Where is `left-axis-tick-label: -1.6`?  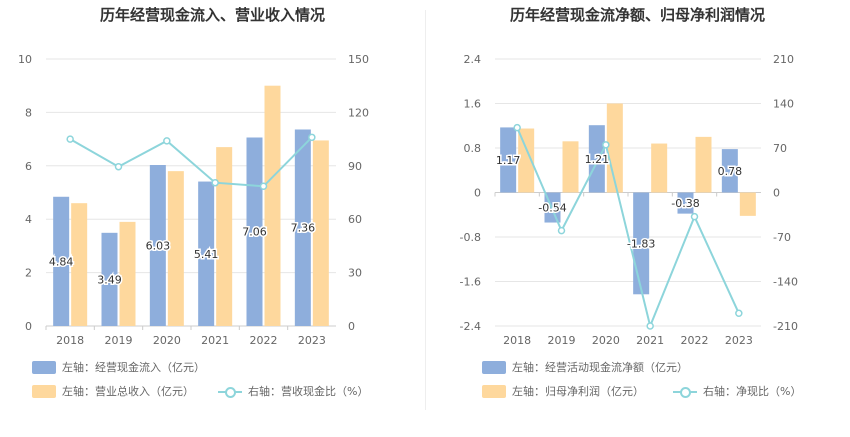
left-axis-tick-label: -1.6 is located at coordinates (470, 282).